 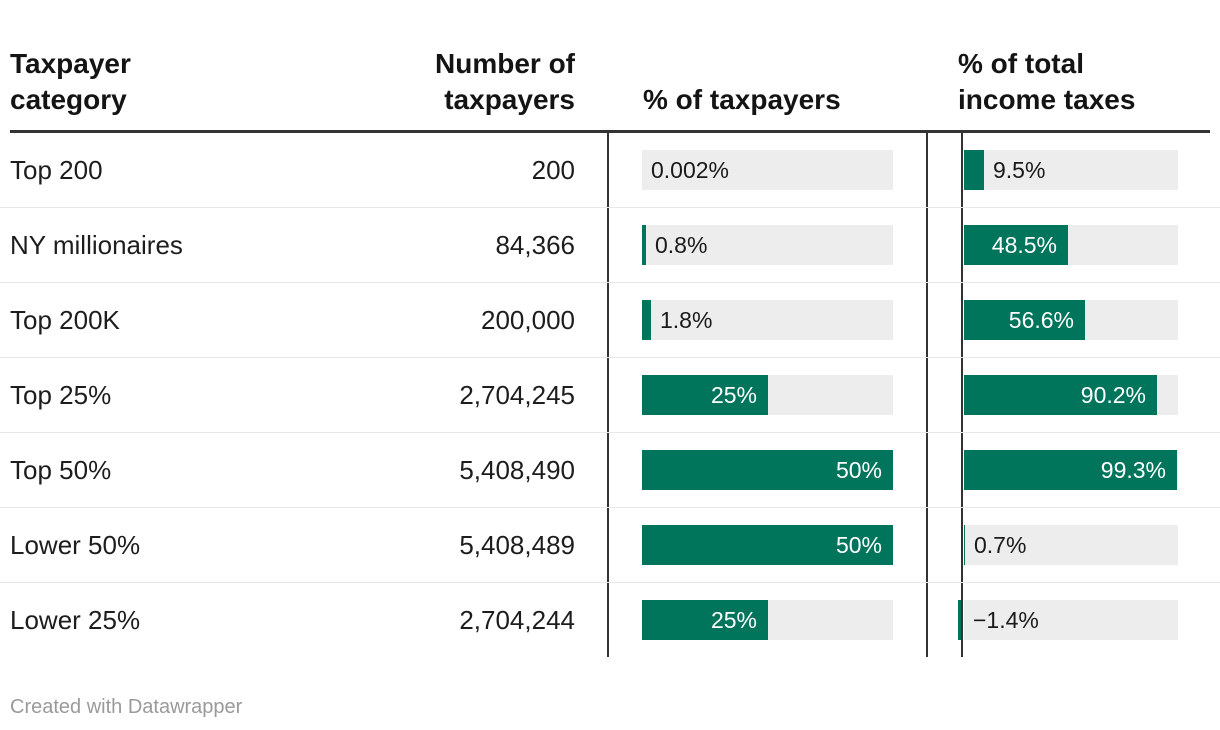 What do you see at coordinates (1113, 395) in the screenshot?
I see `pct-income-taxes-bar-label: 90.2%` at bounding box center [1113, 395].